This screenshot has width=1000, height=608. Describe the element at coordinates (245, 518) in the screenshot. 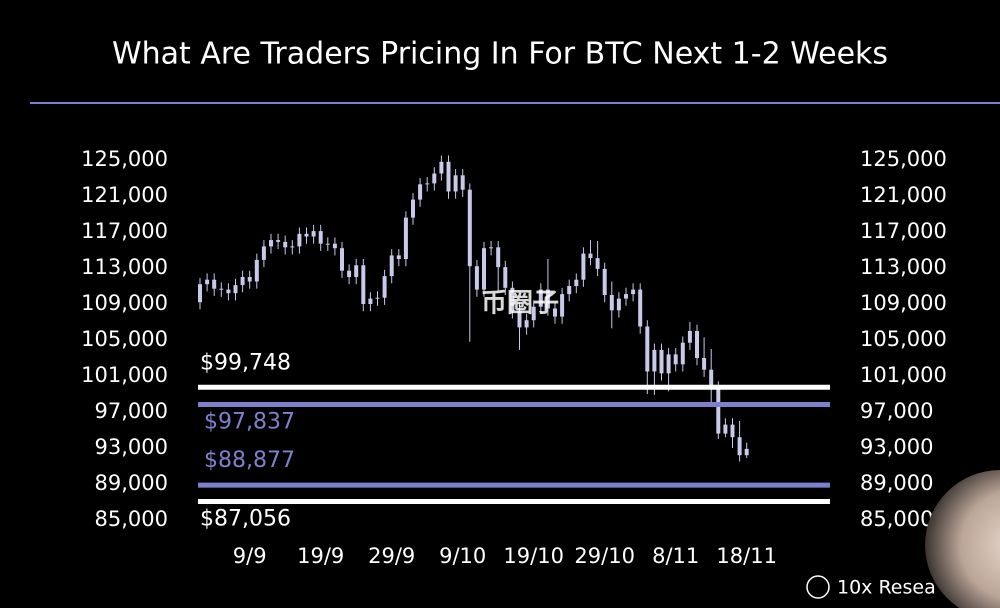

I see `level-label: $87,056` at that location.